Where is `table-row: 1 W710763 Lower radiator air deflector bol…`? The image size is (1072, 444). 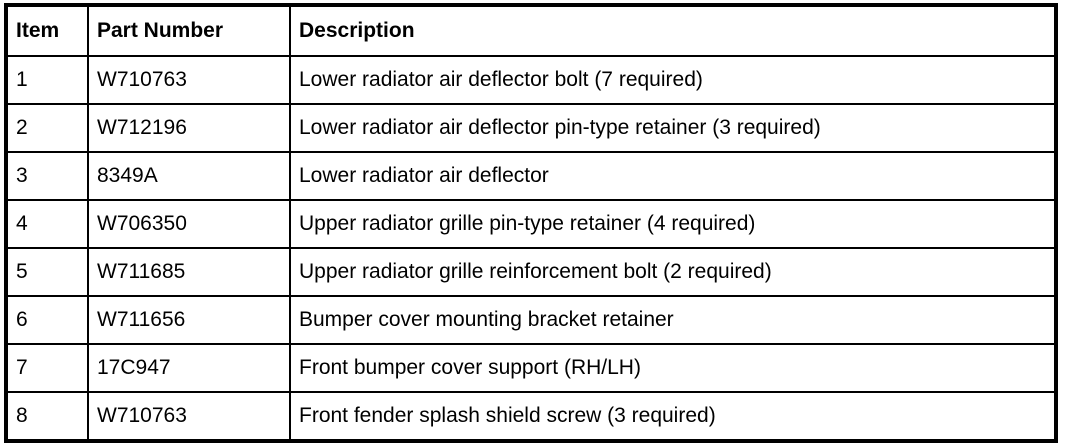
table-row: 1 W710763 Lower radiator air deflector bol… is located at coordinates (531, 80).